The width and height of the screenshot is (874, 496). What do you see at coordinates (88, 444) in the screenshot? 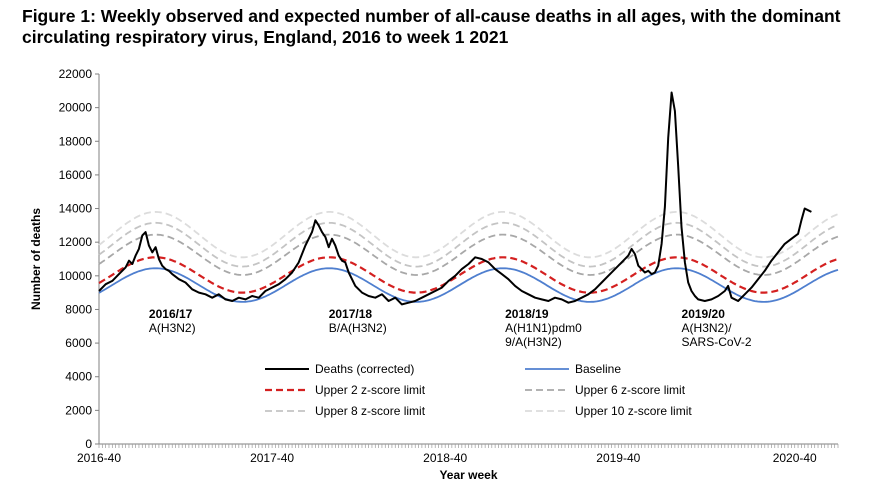
I see `y-tick-label: 0` at bounding box center [88, 444].